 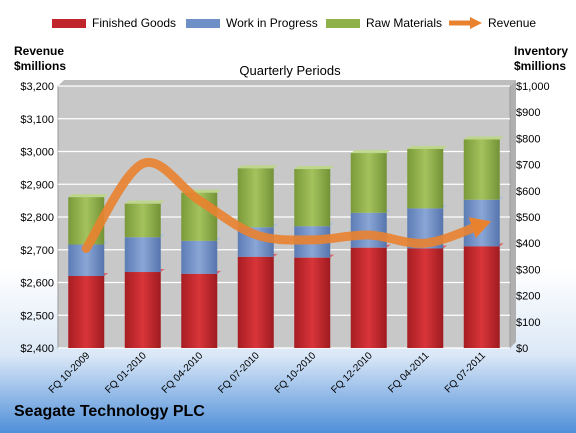 I want to click on left-tick-label: $3,200, so click(x=37, y=87).